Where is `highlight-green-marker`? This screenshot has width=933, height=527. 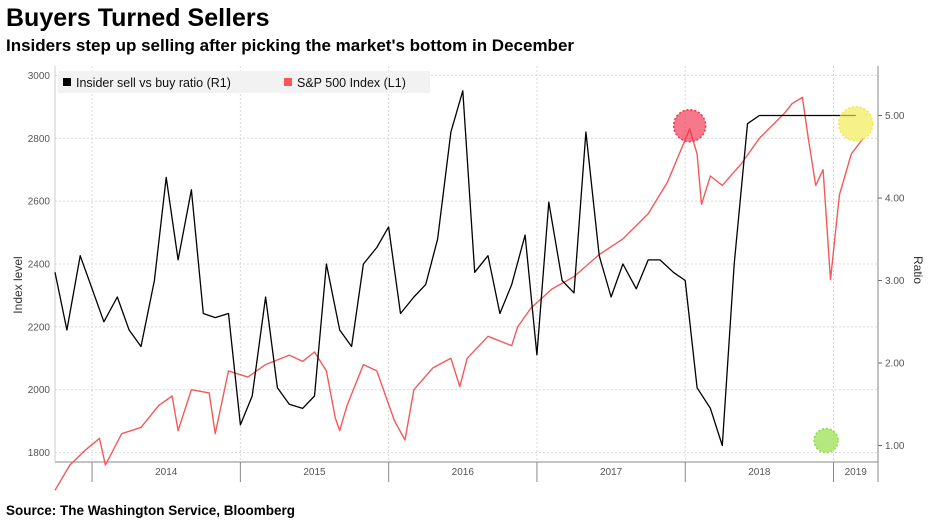 highlight-green-marker is located at coordinates (826, 440).